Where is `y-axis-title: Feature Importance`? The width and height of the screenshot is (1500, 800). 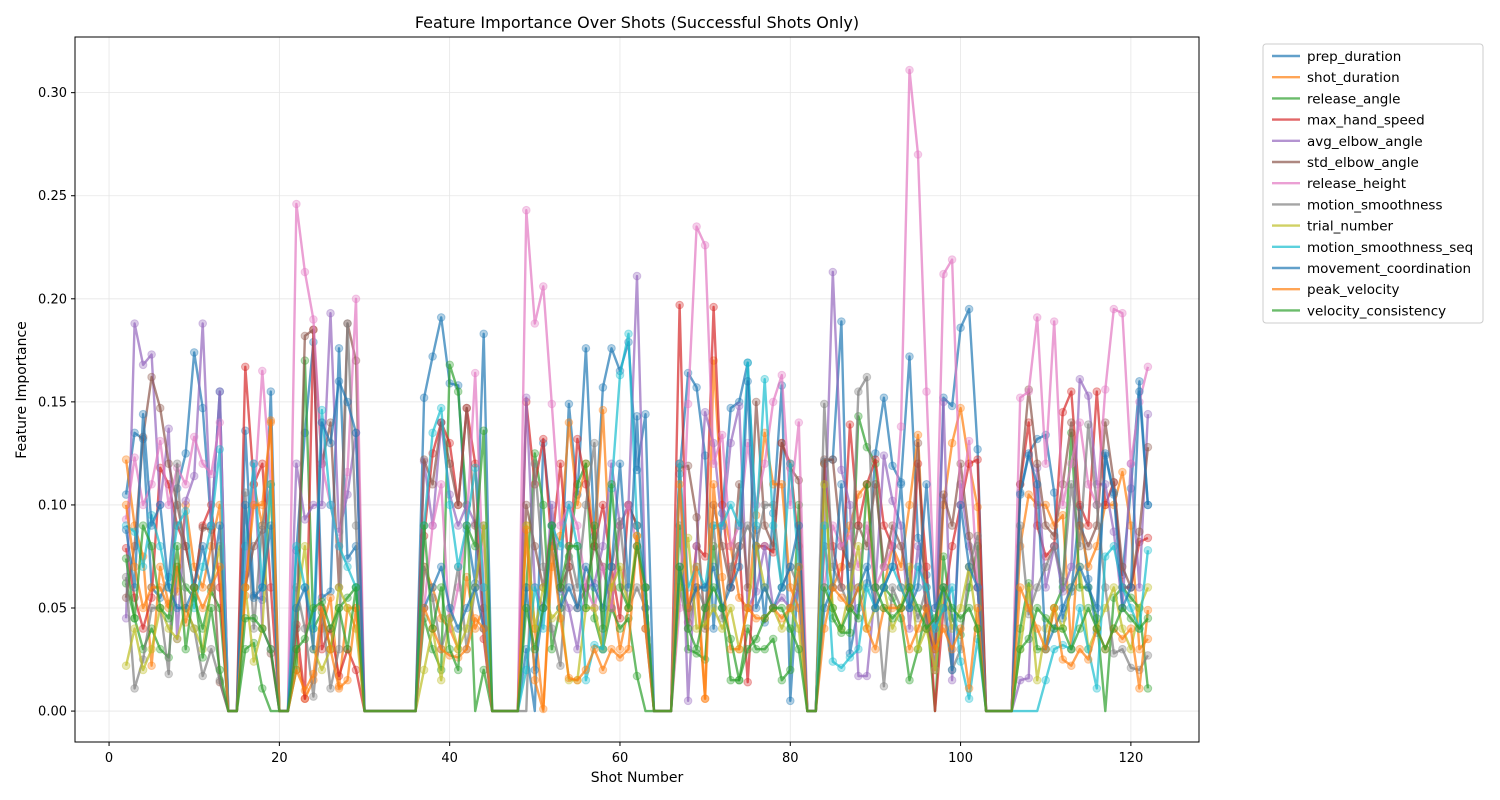 y-axis-title: Feature Importance is located at coordinates (22, 390).